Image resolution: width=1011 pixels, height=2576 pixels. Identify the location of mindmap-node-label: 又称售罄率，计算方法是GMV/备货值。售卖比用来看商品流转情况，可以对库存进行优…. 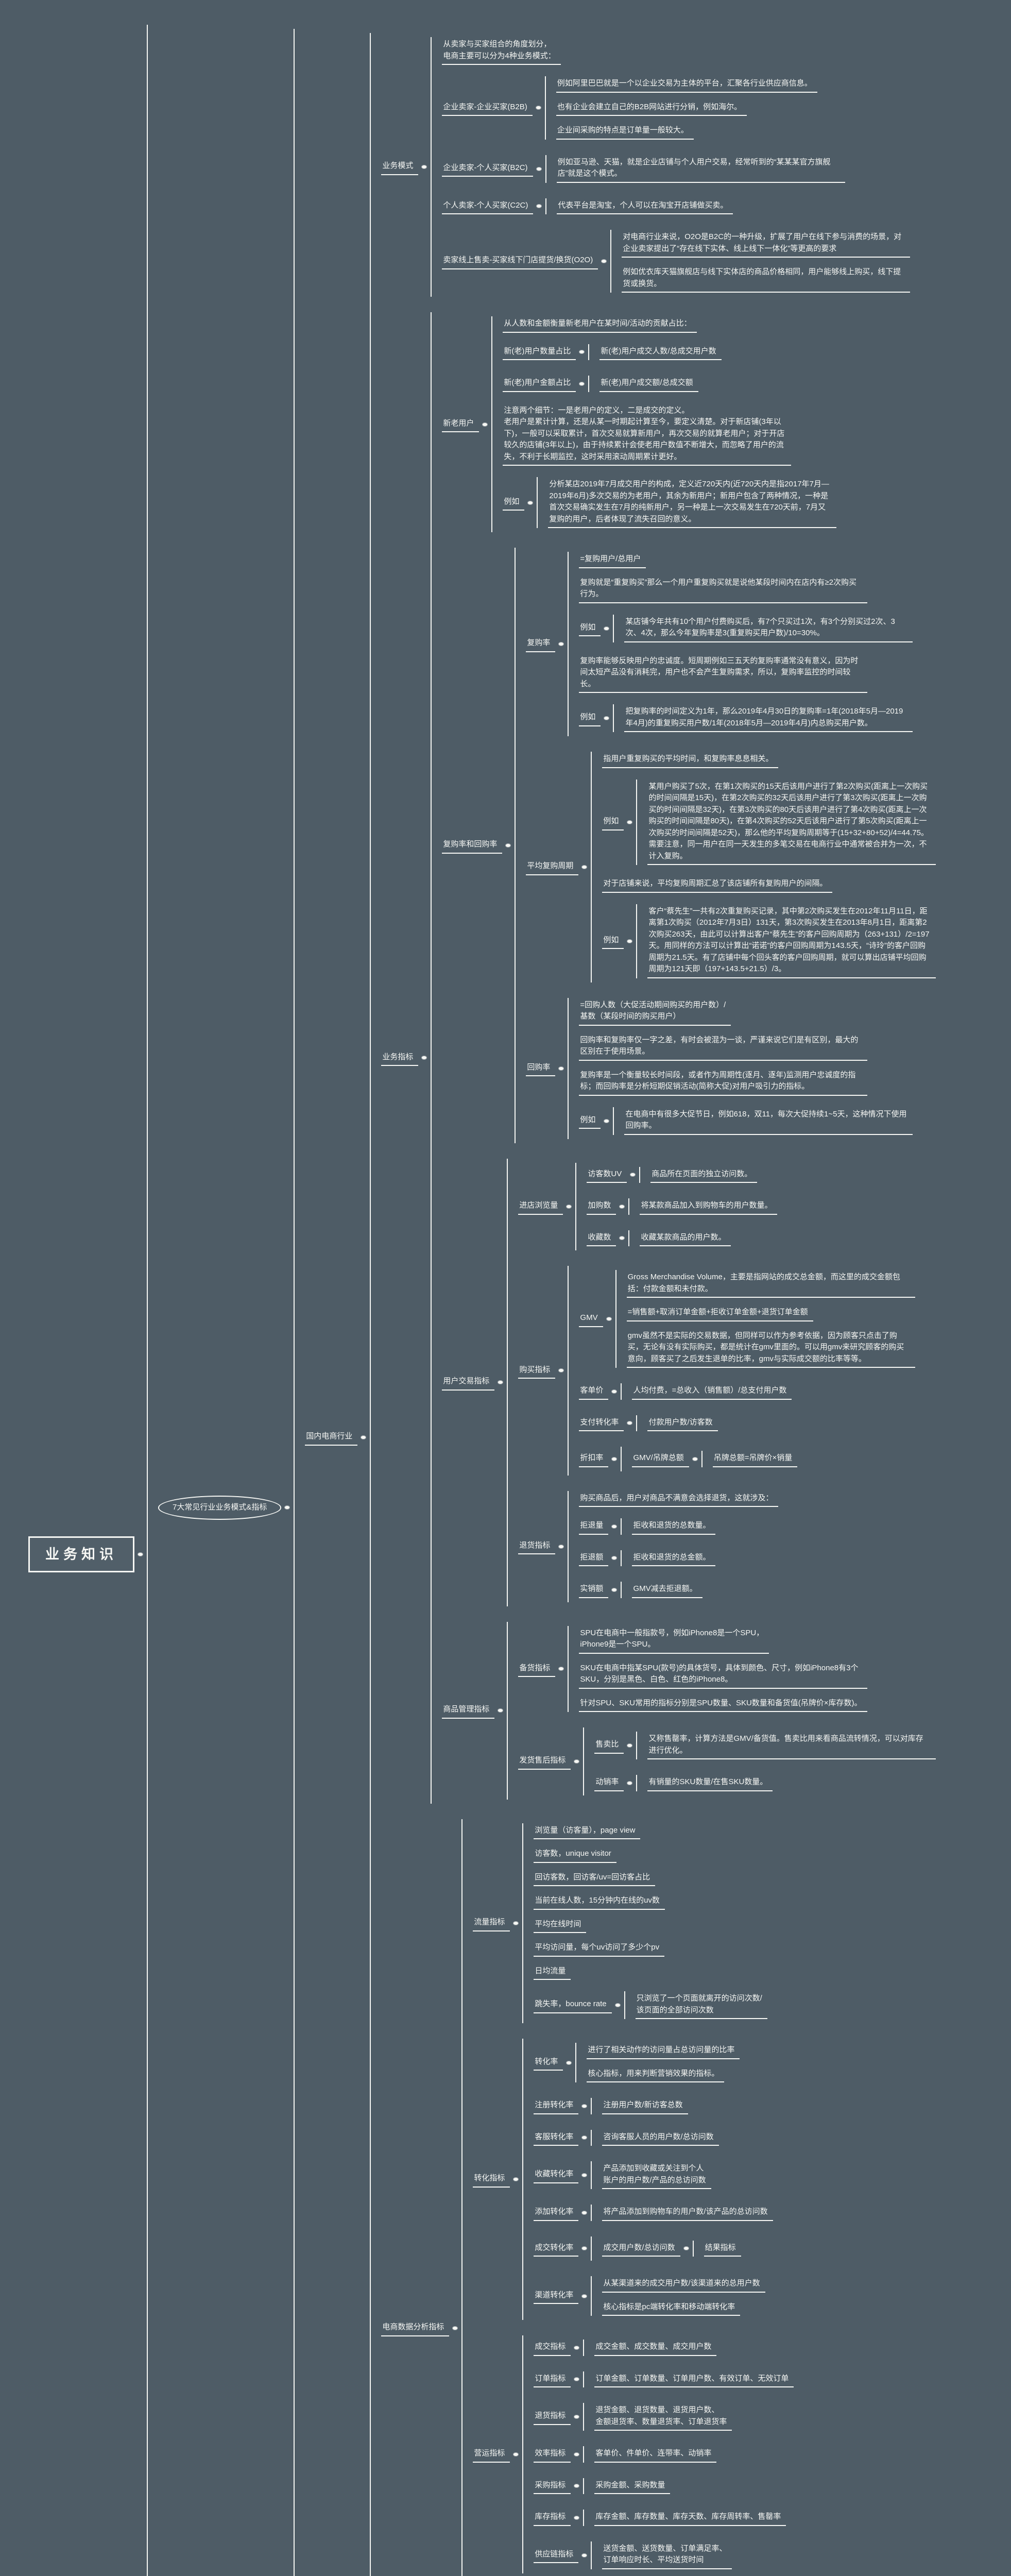
(791, 1745).